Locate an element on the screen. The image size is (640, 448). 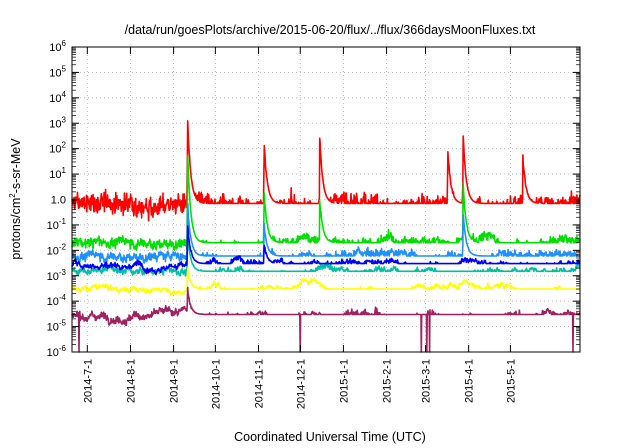
x-tick-label: 2015-2-1 is located at coordinates (388, 381).